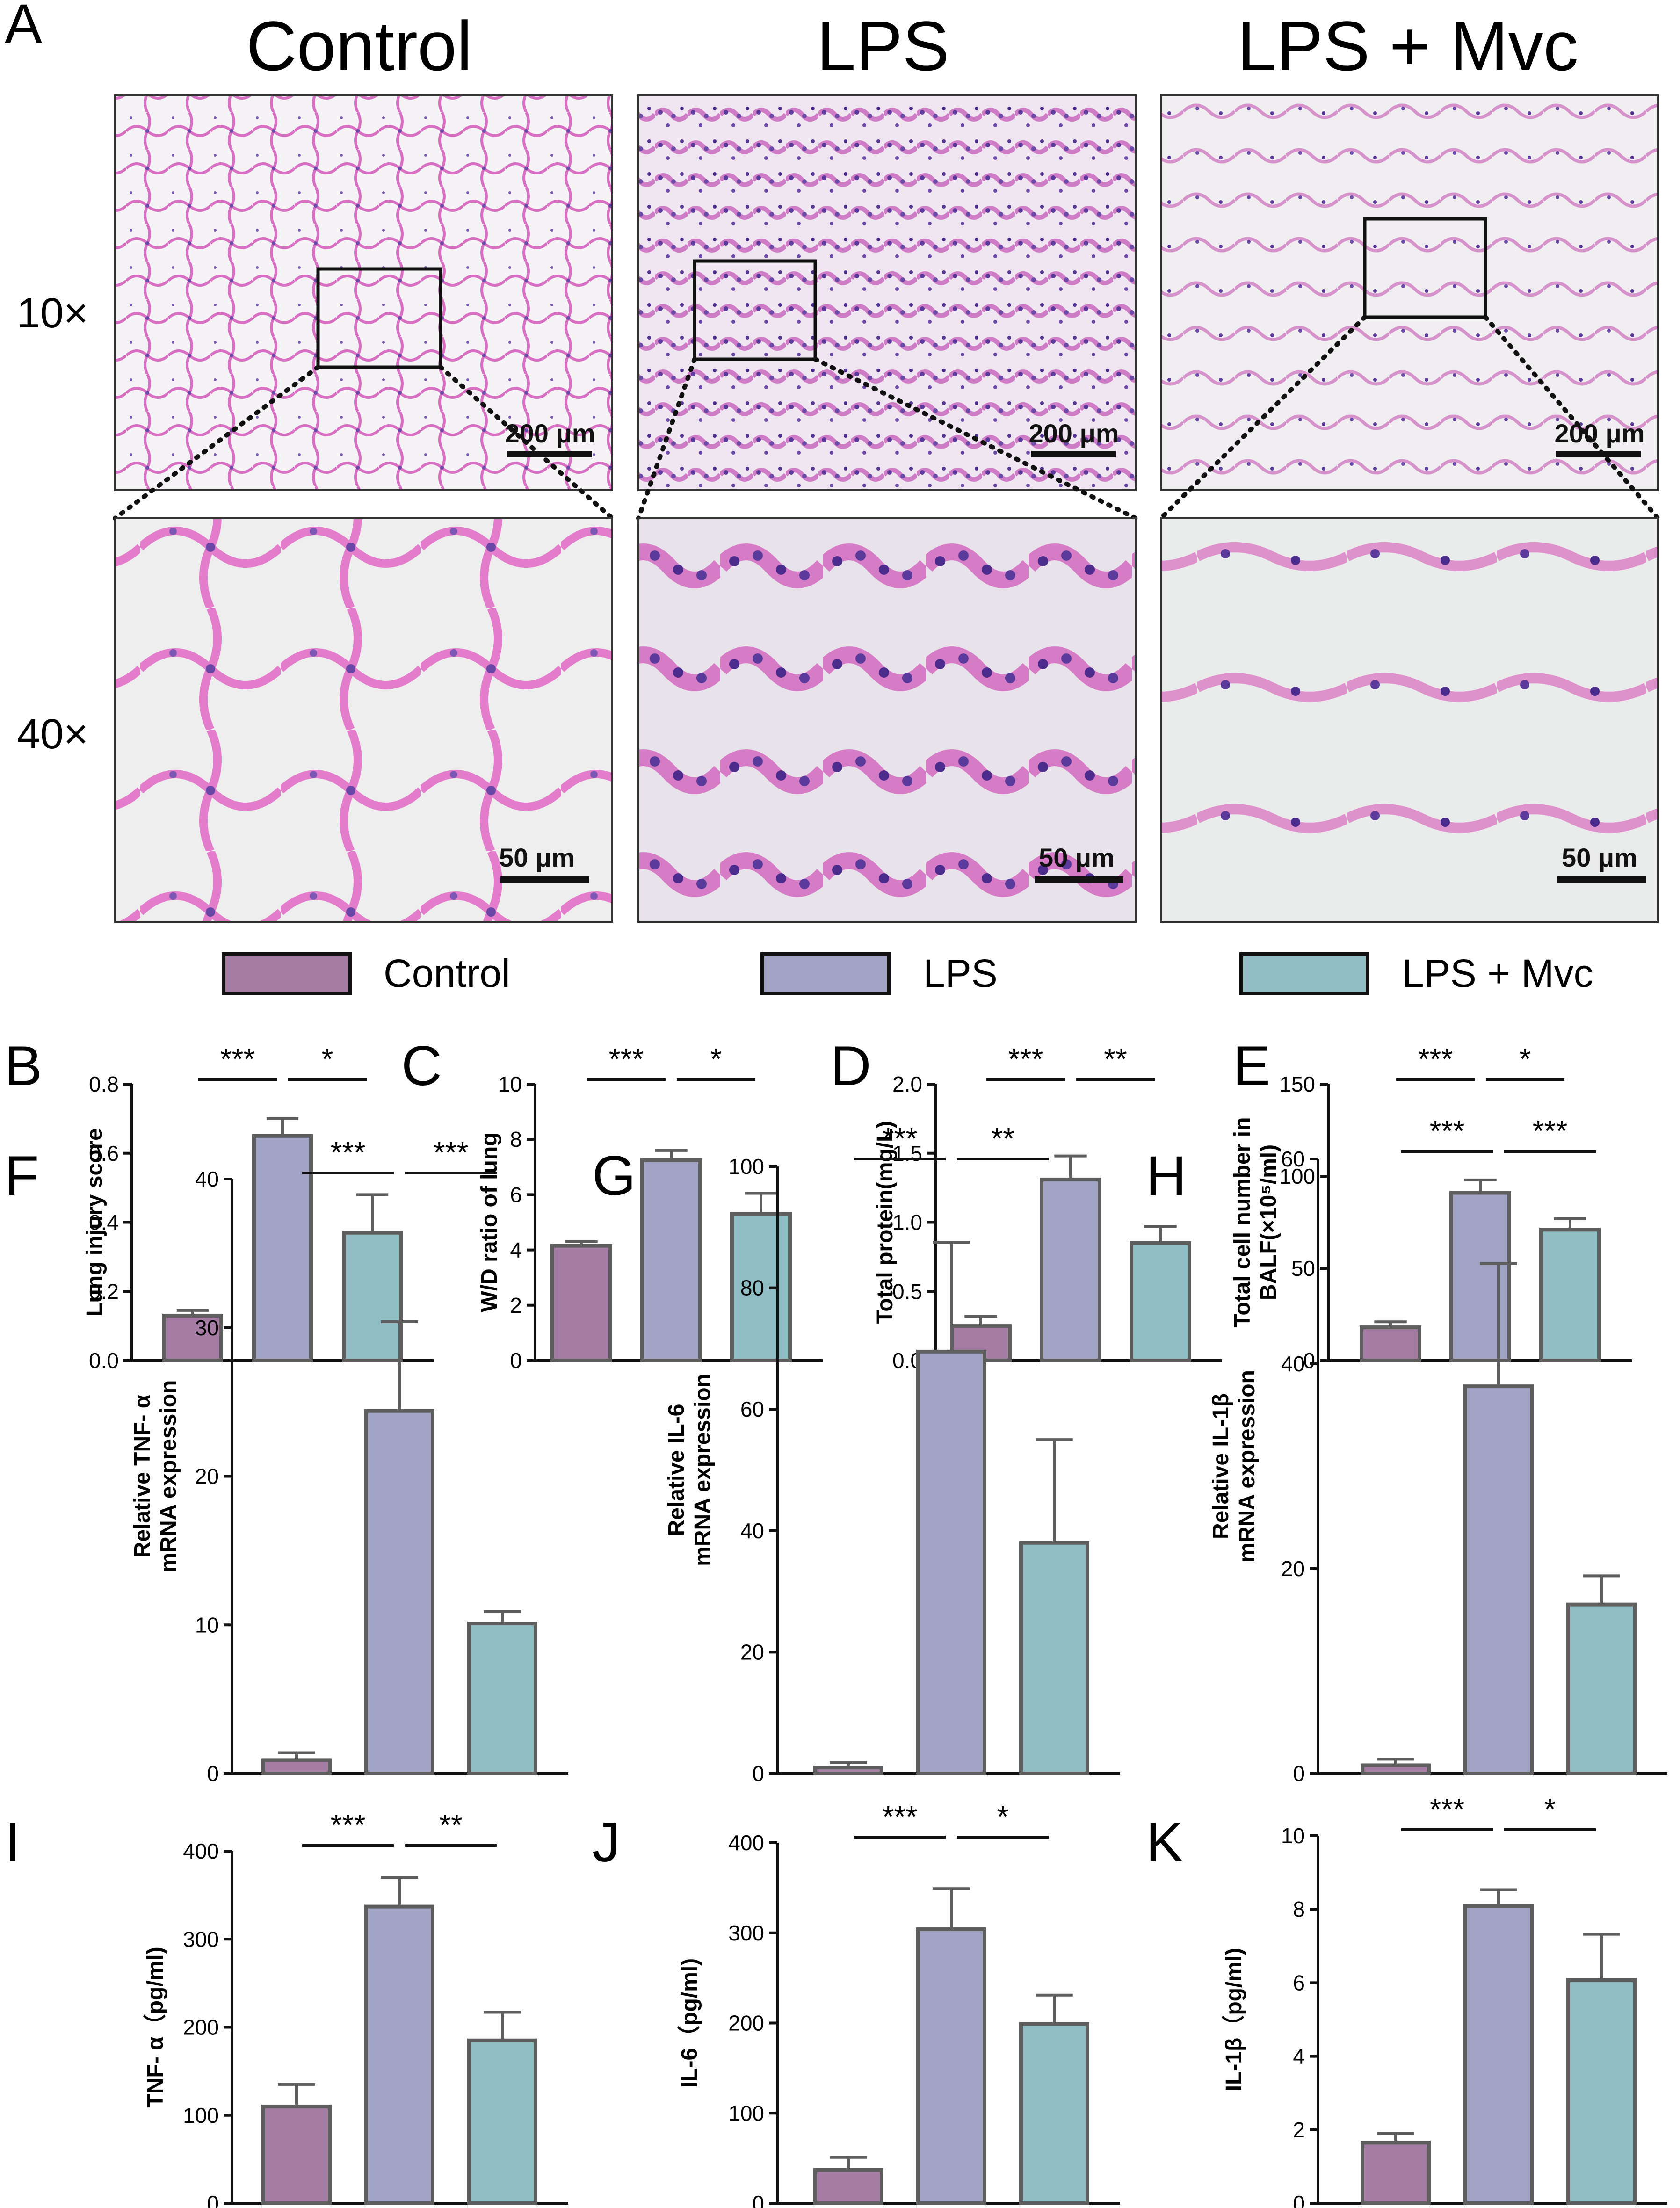 The image size is (1680, 2208). Describe the element at coordinates (516, 1194) in the screenshot. I see `y-tick-label: 6` at that location.